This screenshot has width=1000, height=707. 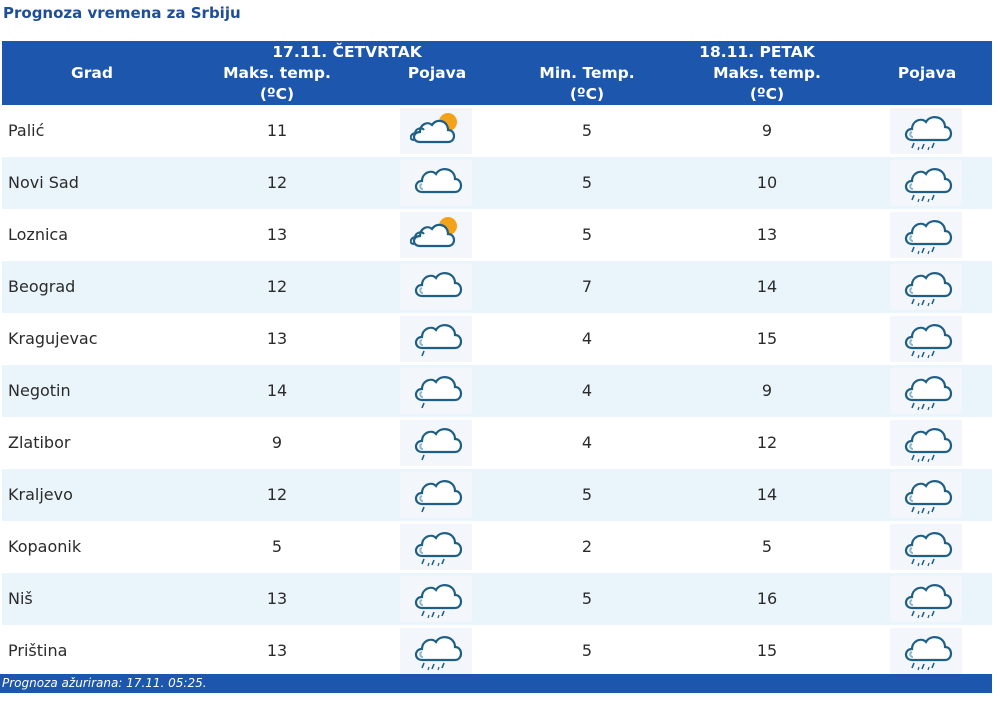 I want to click on table-row: Negotin 14 4 9, so click(x=497, y=391).